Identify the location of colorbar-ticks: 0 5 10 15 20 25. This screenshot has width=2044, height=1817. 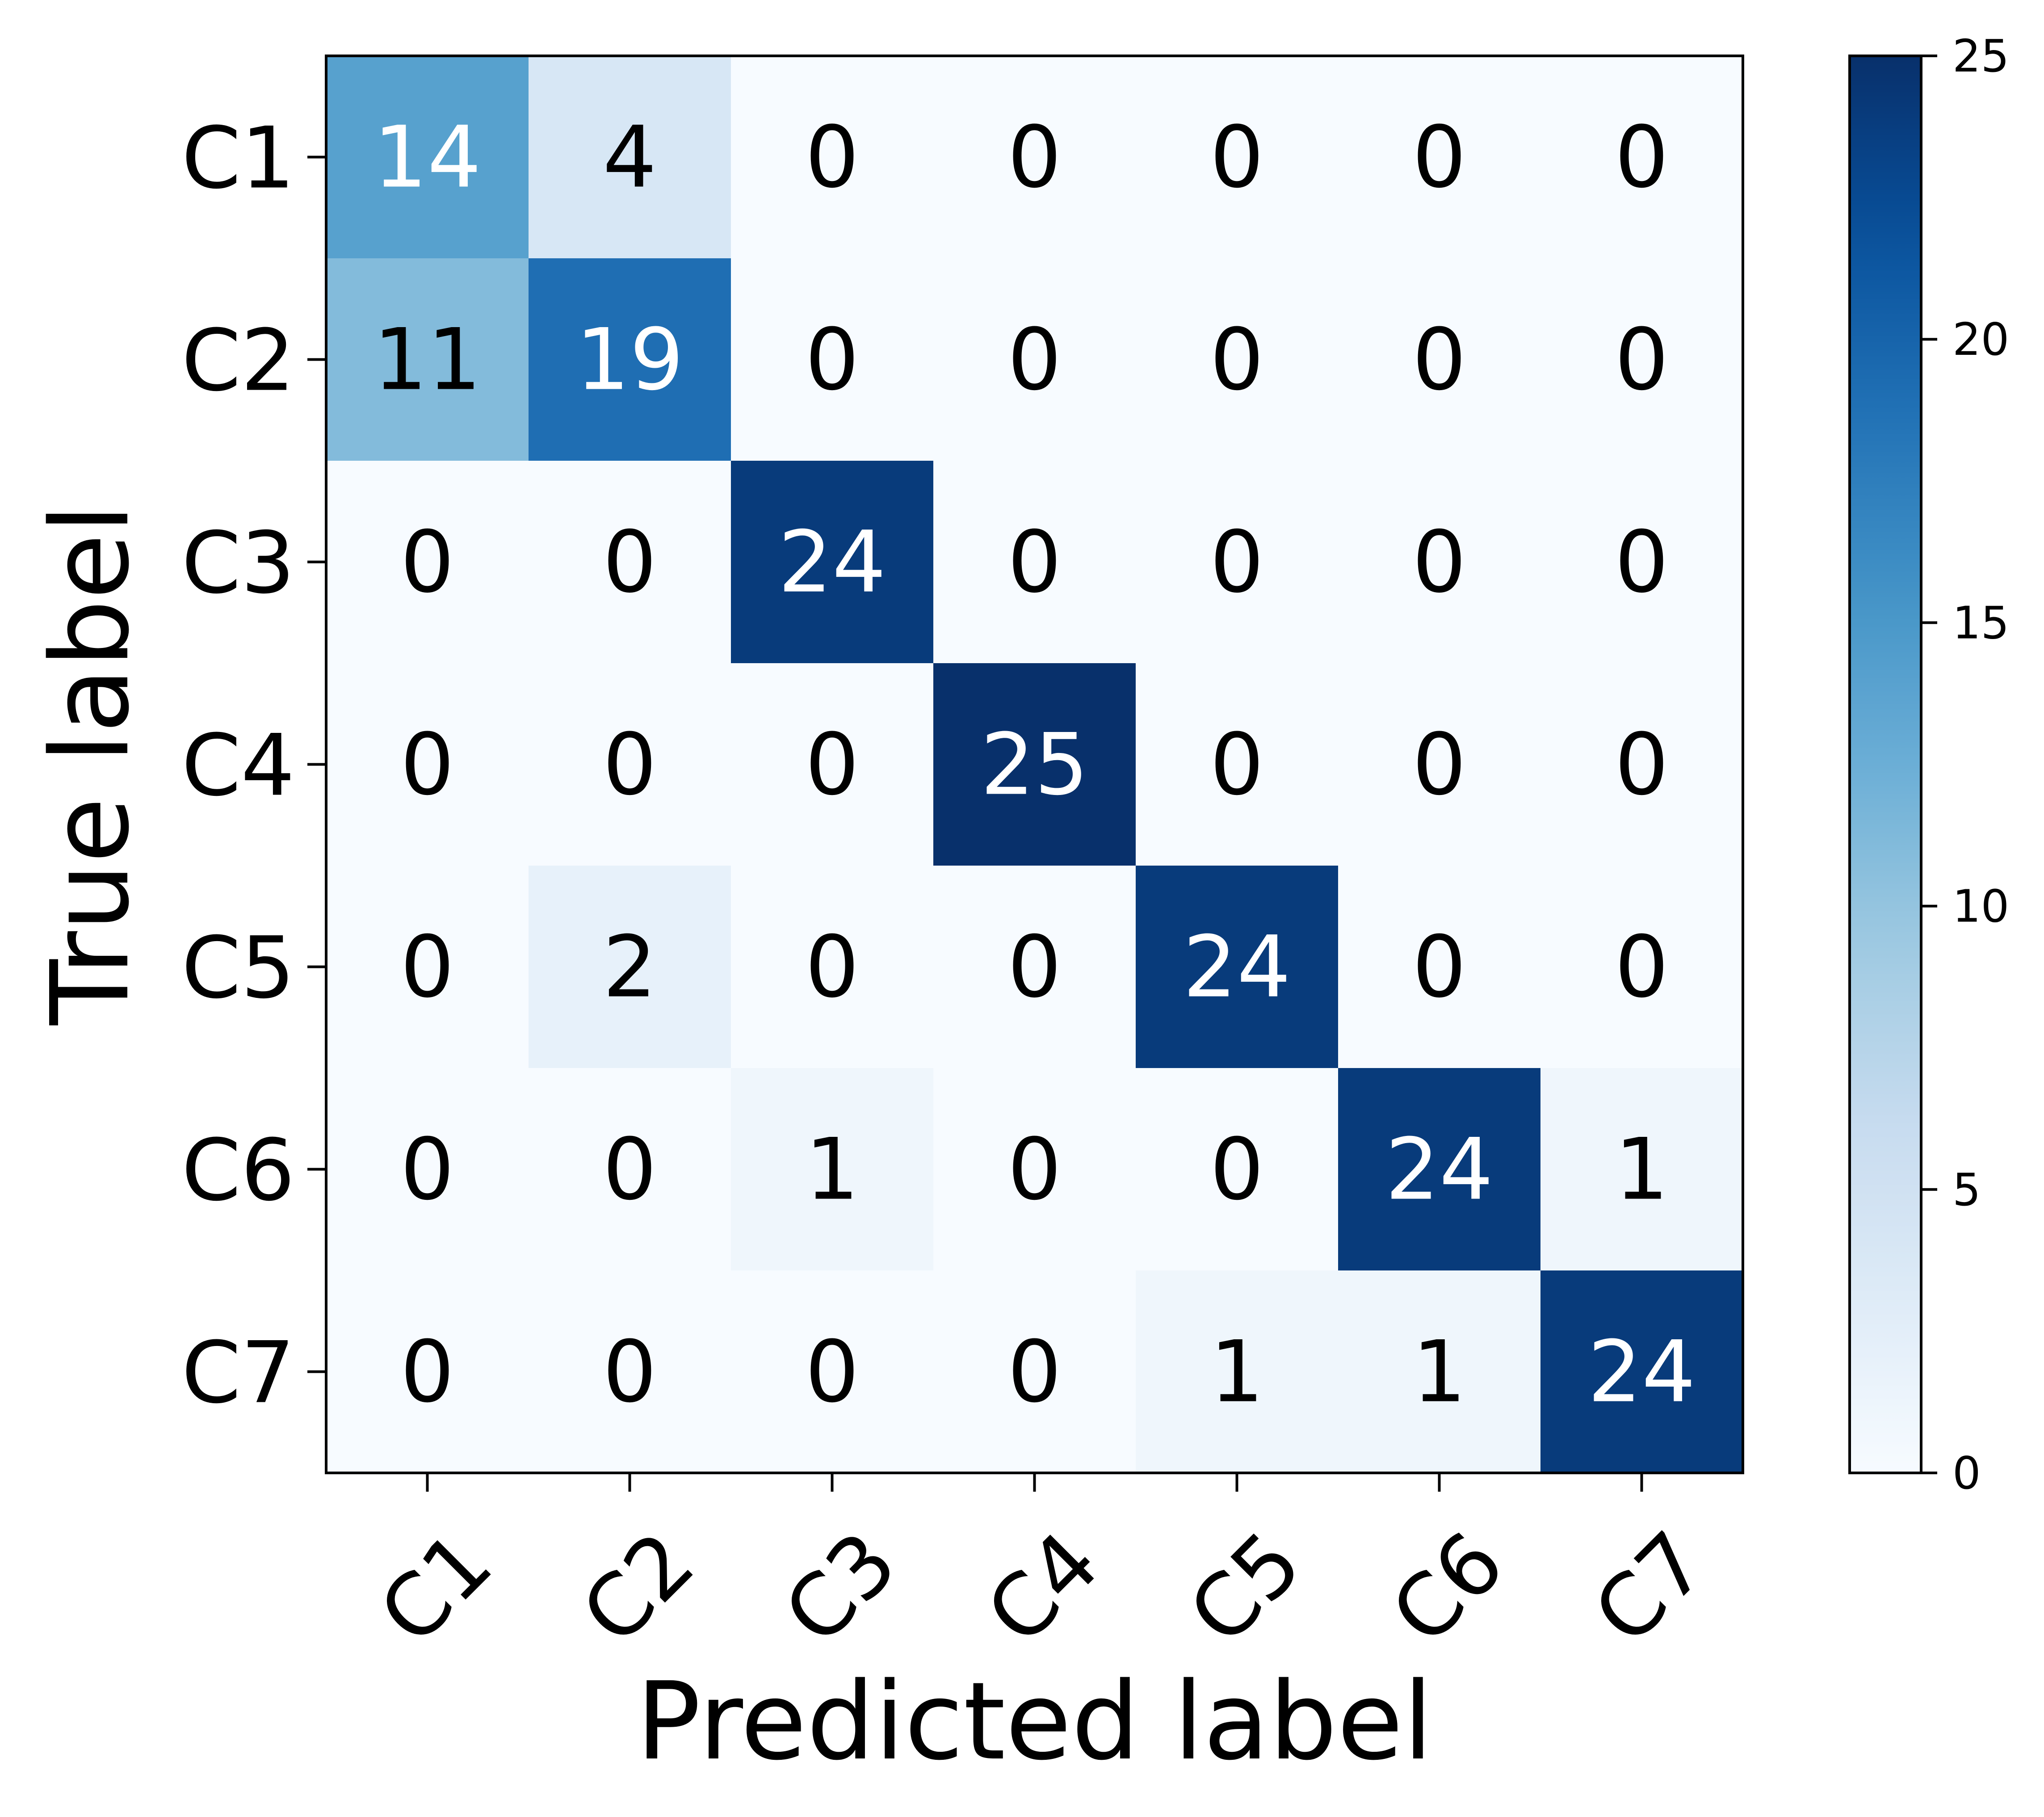
(1965, 764).